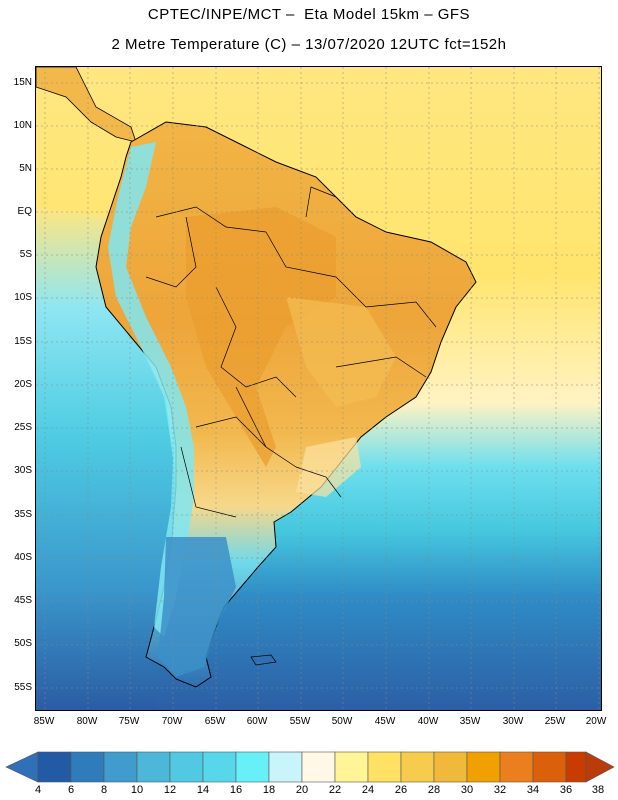 Image resolution: width=618 pixels, height=800 pixels. What do you see at coordinates (23, 557) in the screenshot?
I see `lat-label-40s: 40S` at bounding box center [23, 557].